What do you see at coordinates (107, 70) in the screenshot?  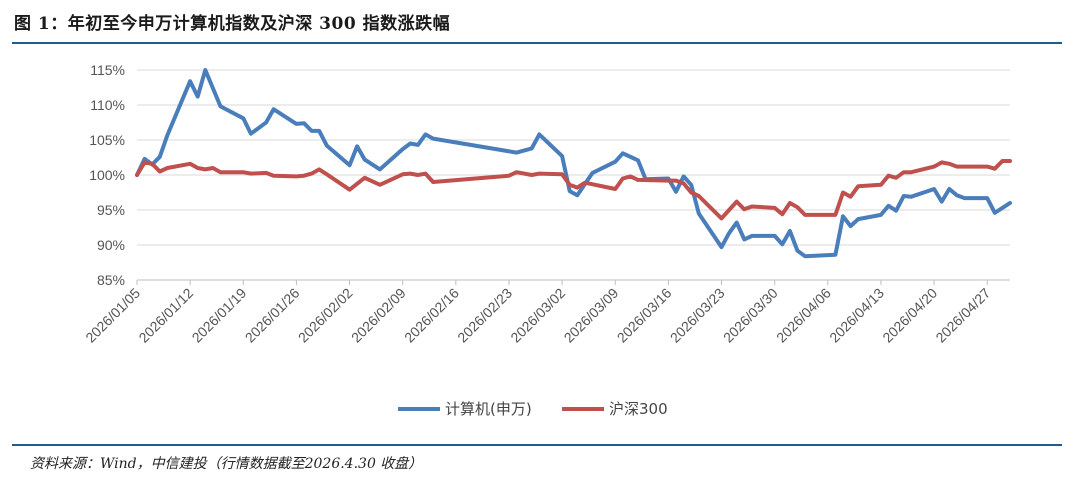 I see `y-tick-label: 115%` at bounding box center [107, 70].